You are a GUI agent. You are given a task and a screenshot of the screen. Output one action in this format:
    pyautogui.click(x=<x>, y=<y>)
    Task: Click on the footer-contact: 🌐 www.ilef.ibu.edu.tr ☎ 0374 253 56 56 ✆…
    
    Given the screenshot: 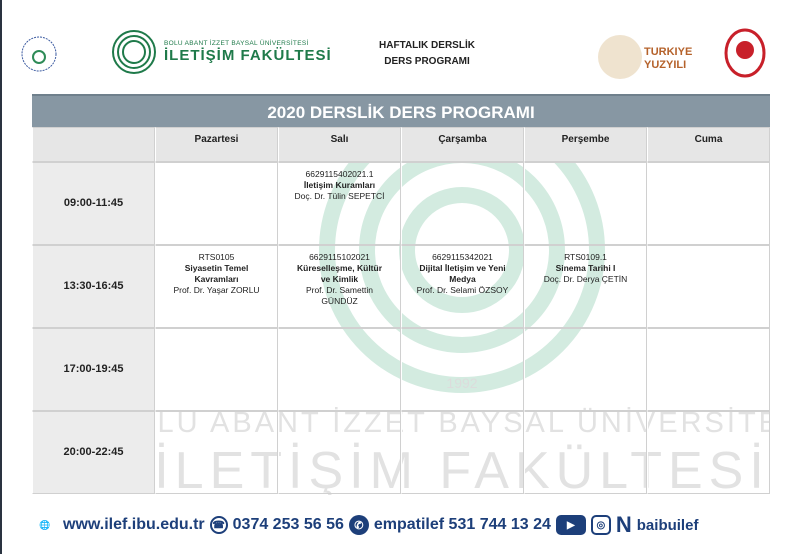 What is the action you would take?
    pyautogui.click(x=365, y=525)
    